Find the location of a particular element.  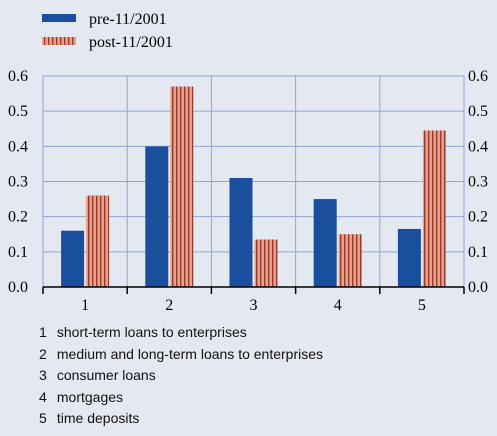

y-tick-label-right: 0.0 is located at coordinates (478, 287).